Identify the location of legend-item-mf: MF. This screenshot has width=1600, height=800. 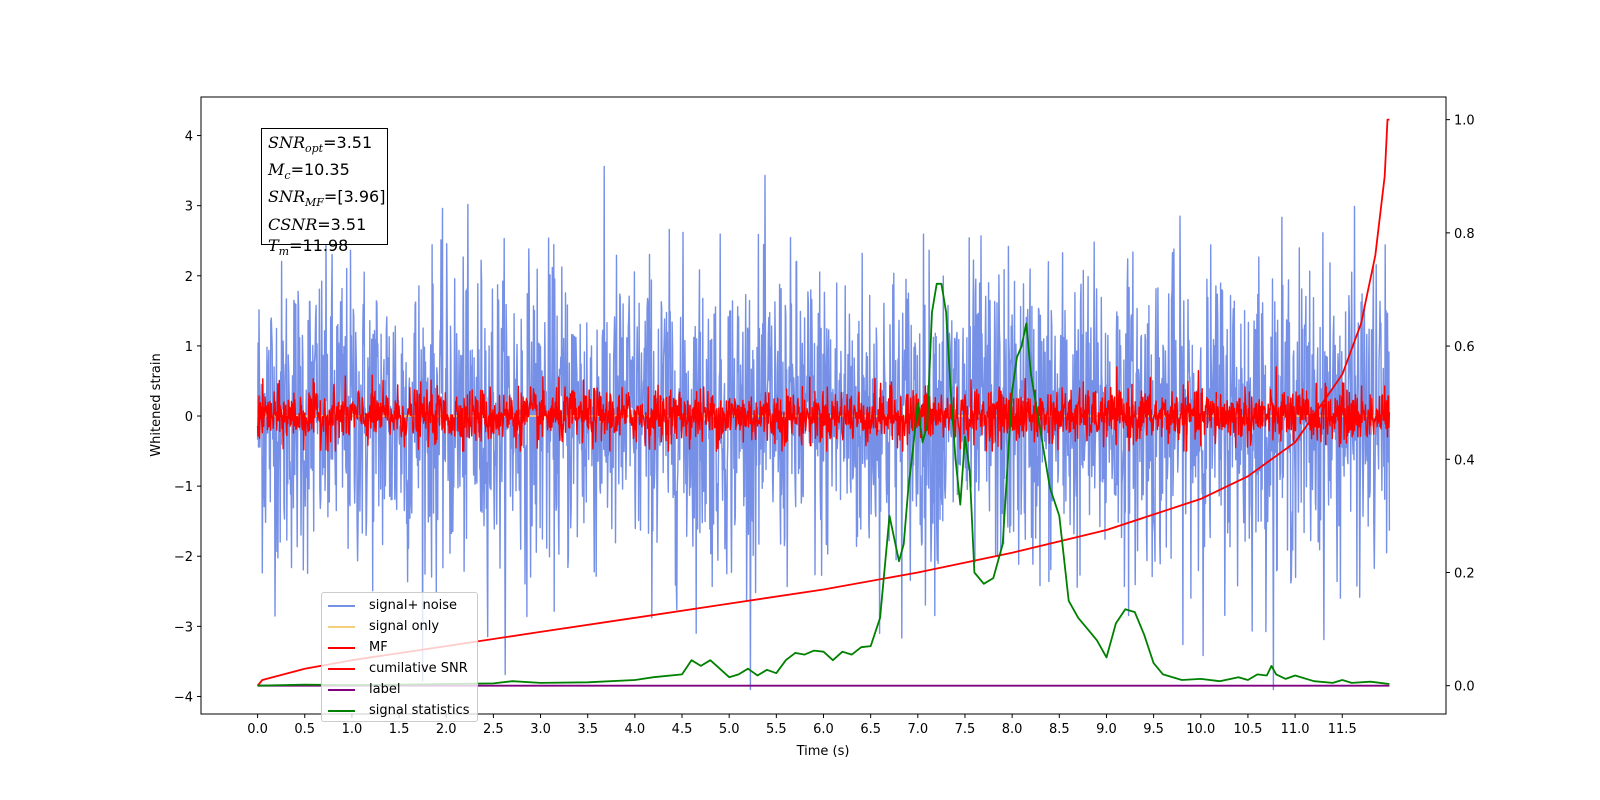
(402, 647).